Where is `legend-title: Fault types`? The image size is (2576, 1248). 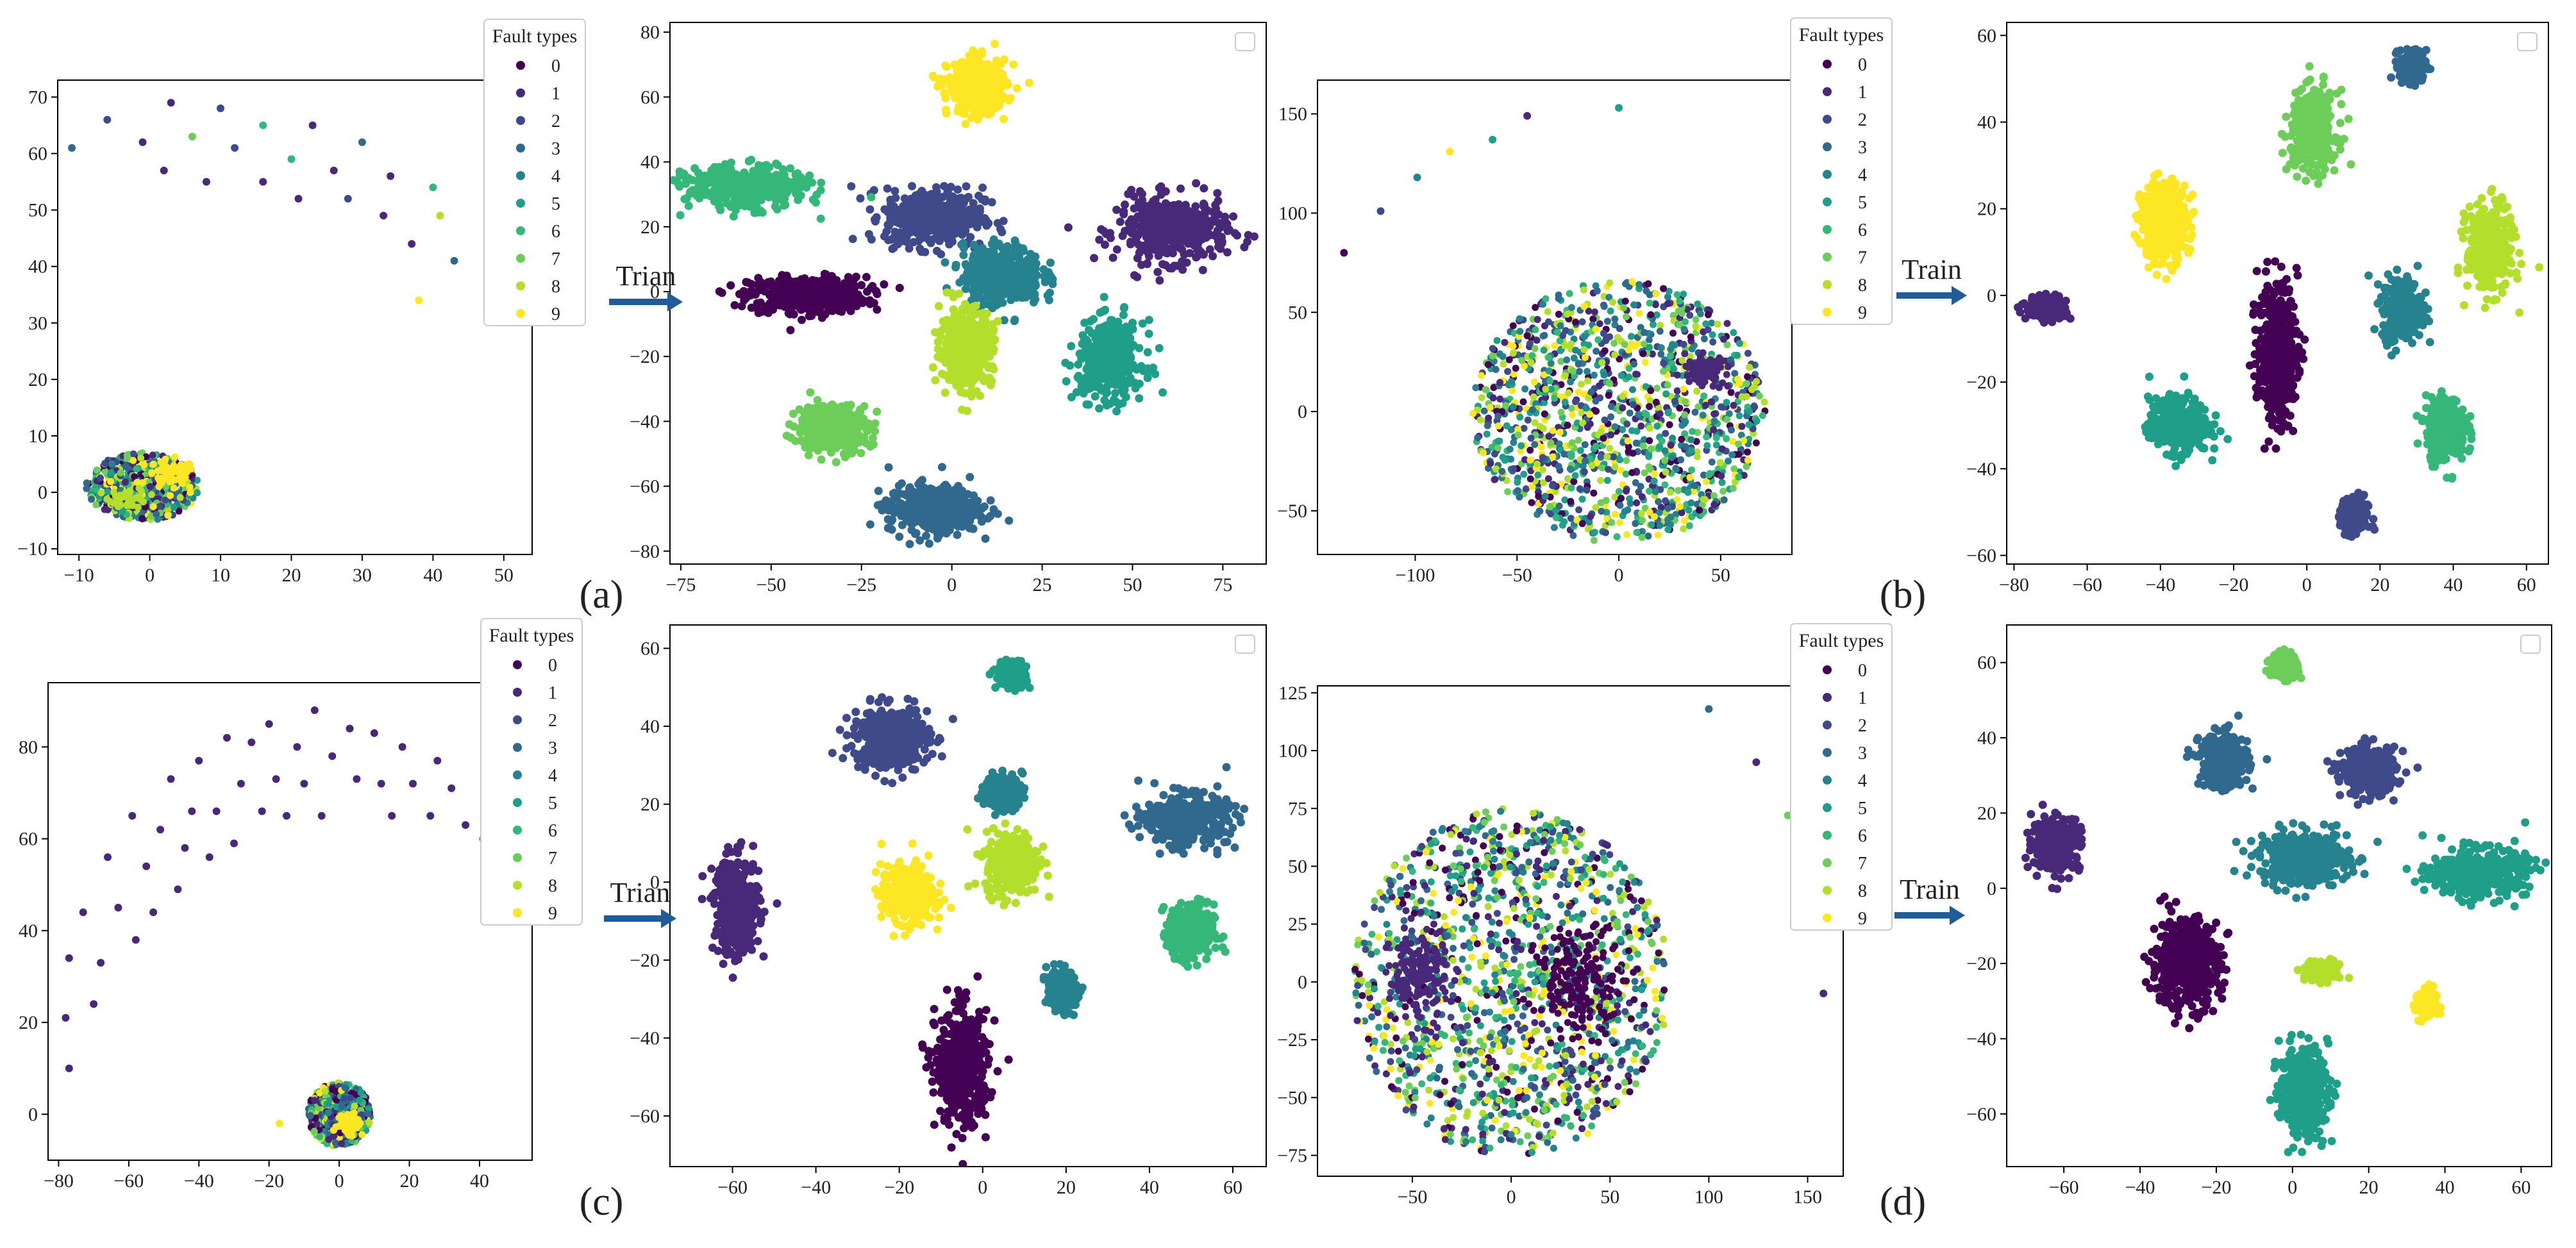 legend-title: Fault types is located at coordinates (535, 36).